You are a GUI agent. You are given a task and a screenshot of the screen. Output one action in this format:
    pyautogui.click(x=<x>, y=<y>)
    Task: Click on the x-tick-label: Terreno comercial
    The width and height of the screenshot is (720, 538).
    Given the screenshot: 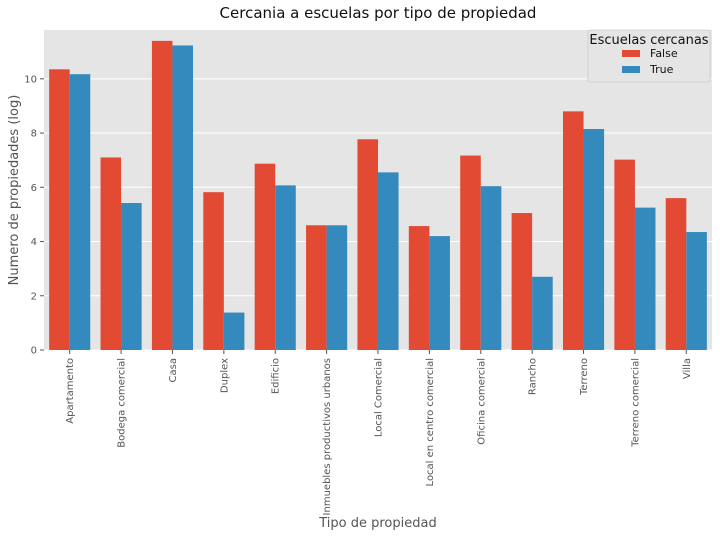 What is the action you would take?
    pyautogui.click(x=635, y=403)
    